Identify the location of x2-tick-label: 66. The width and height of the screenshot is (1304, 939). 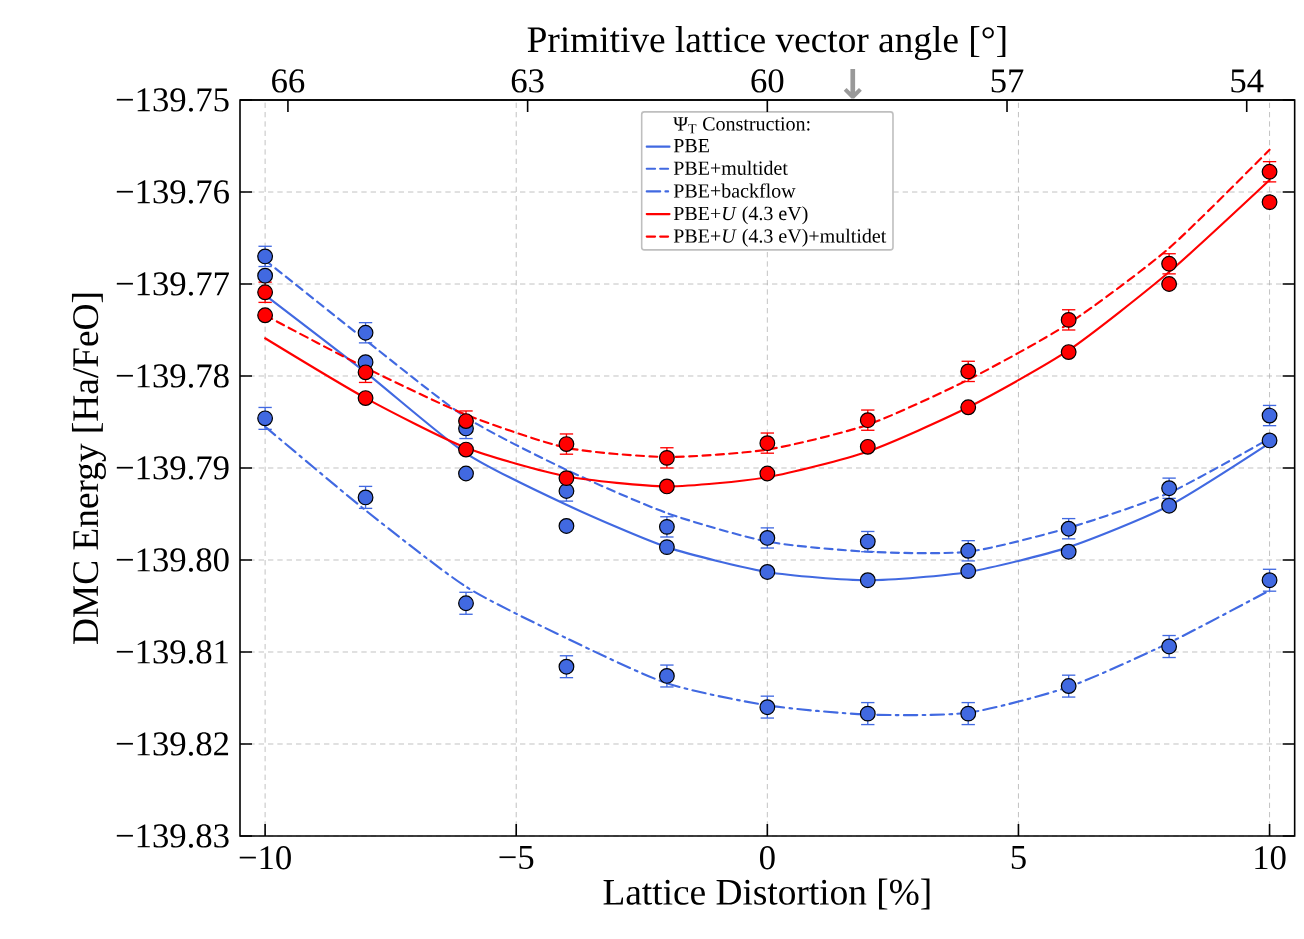
(288, 81).